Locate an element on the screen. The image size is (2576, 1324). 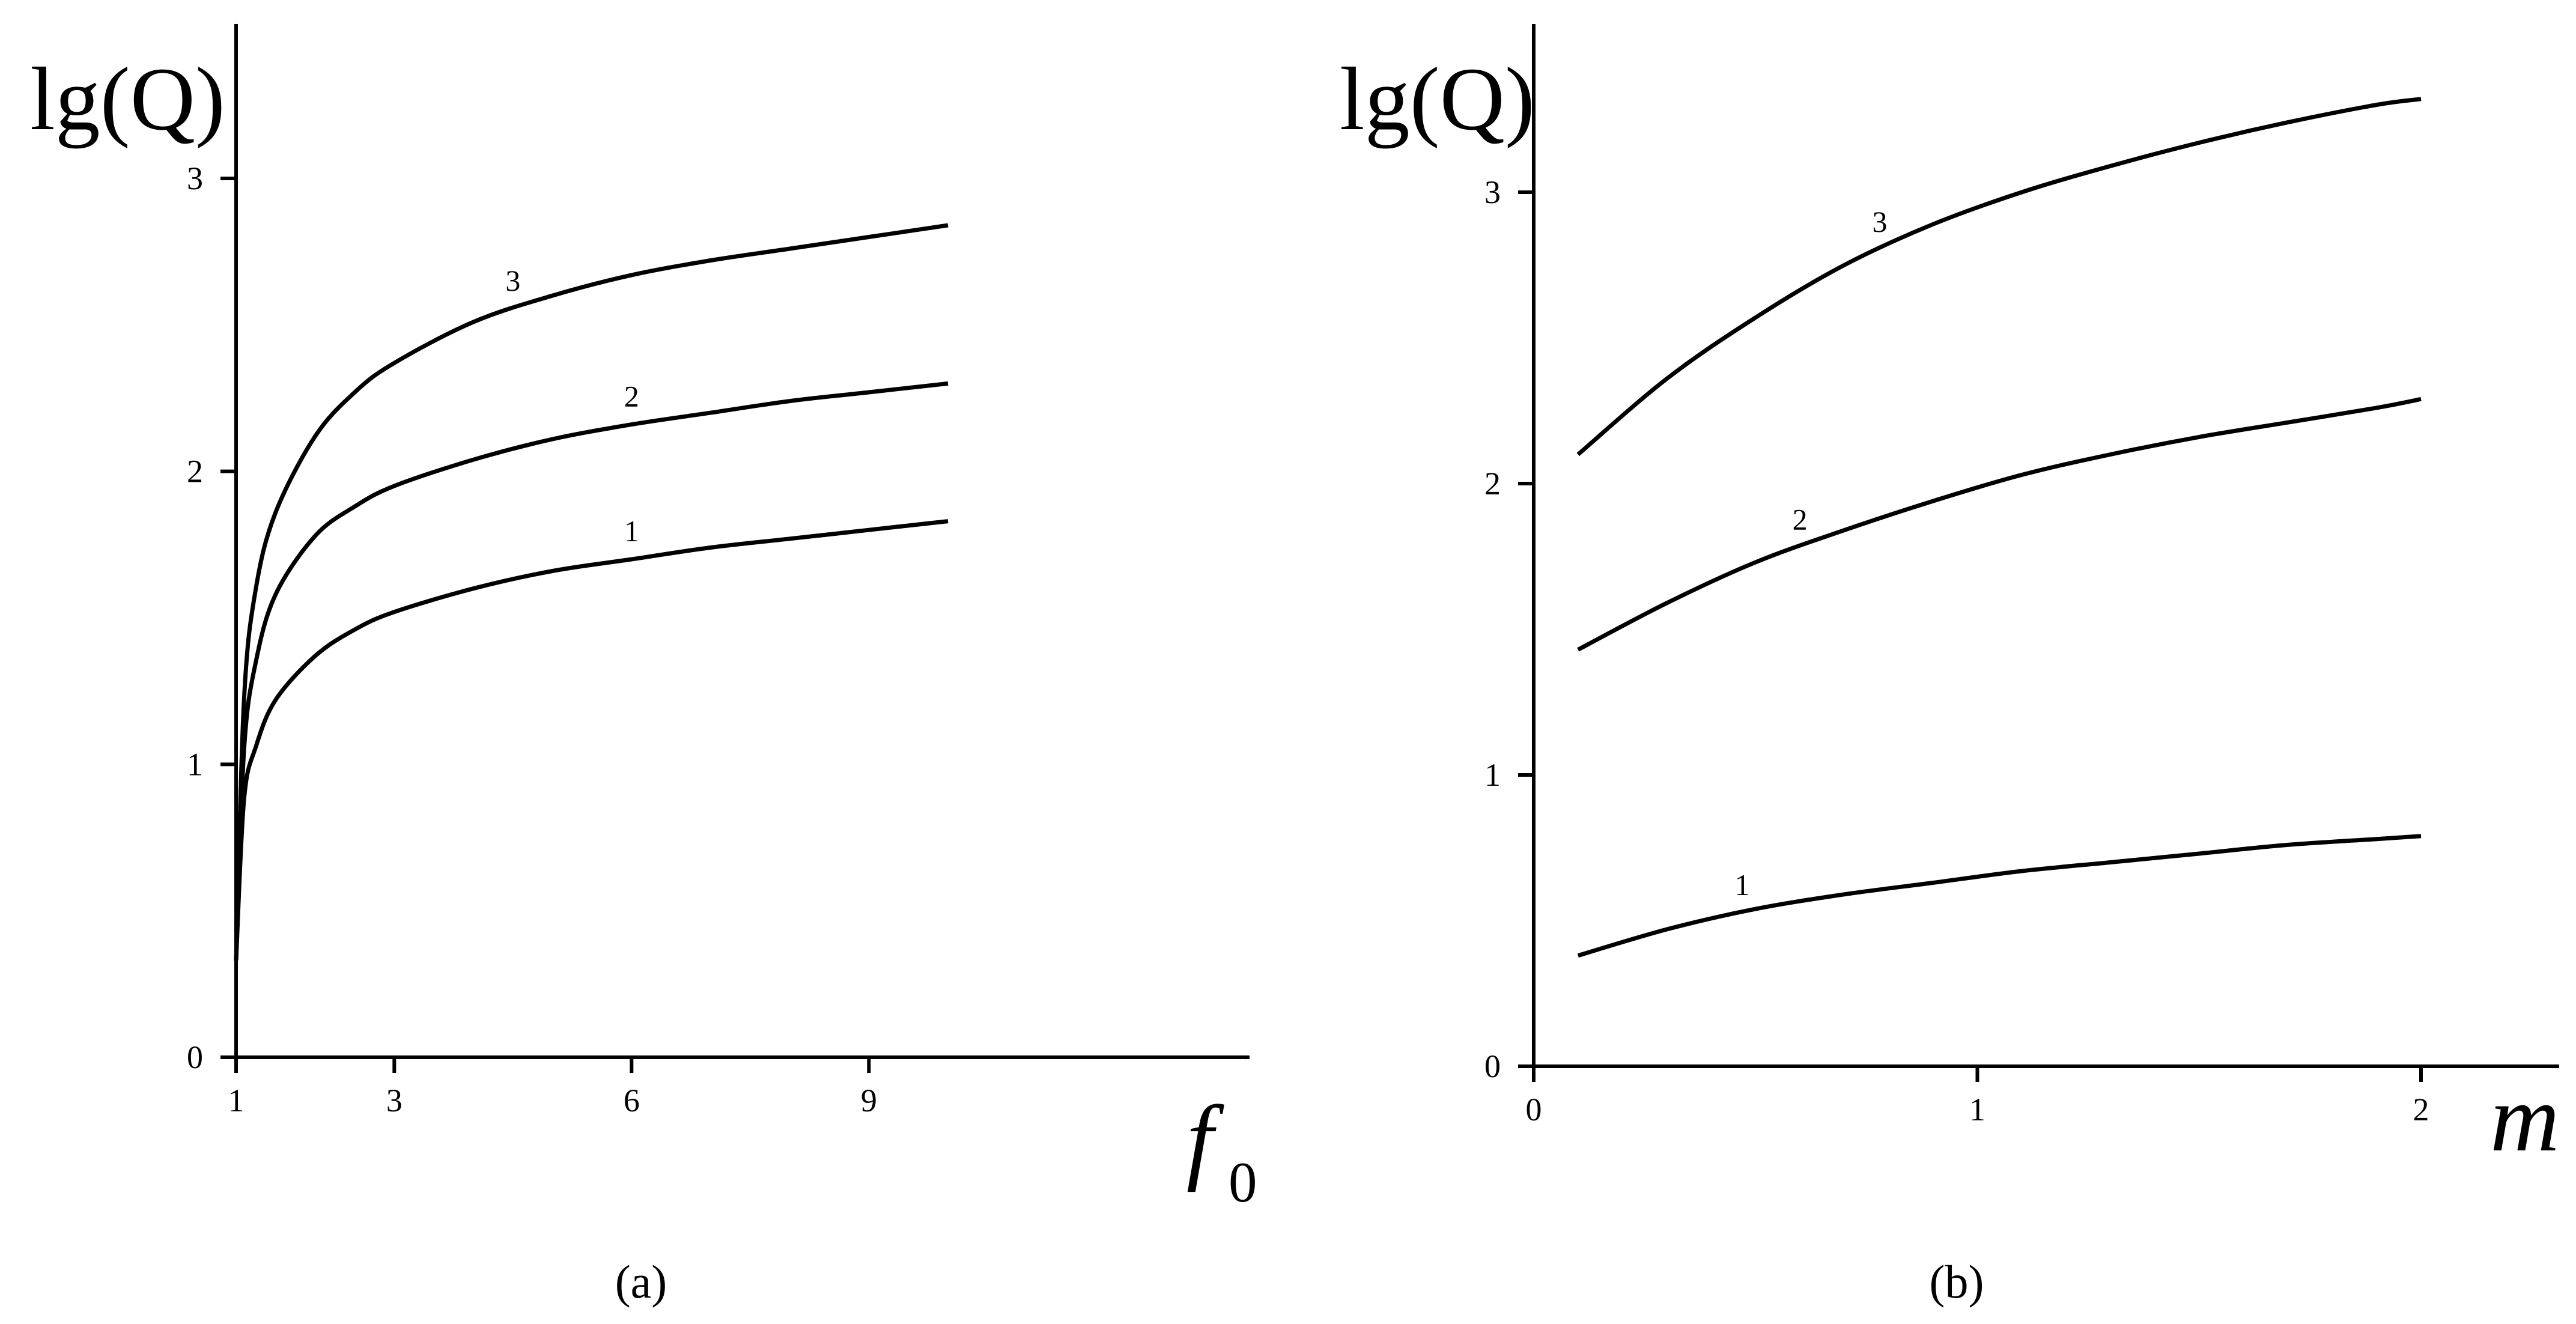
panel-a-label: (a) is located at coordinates (641, 1282).